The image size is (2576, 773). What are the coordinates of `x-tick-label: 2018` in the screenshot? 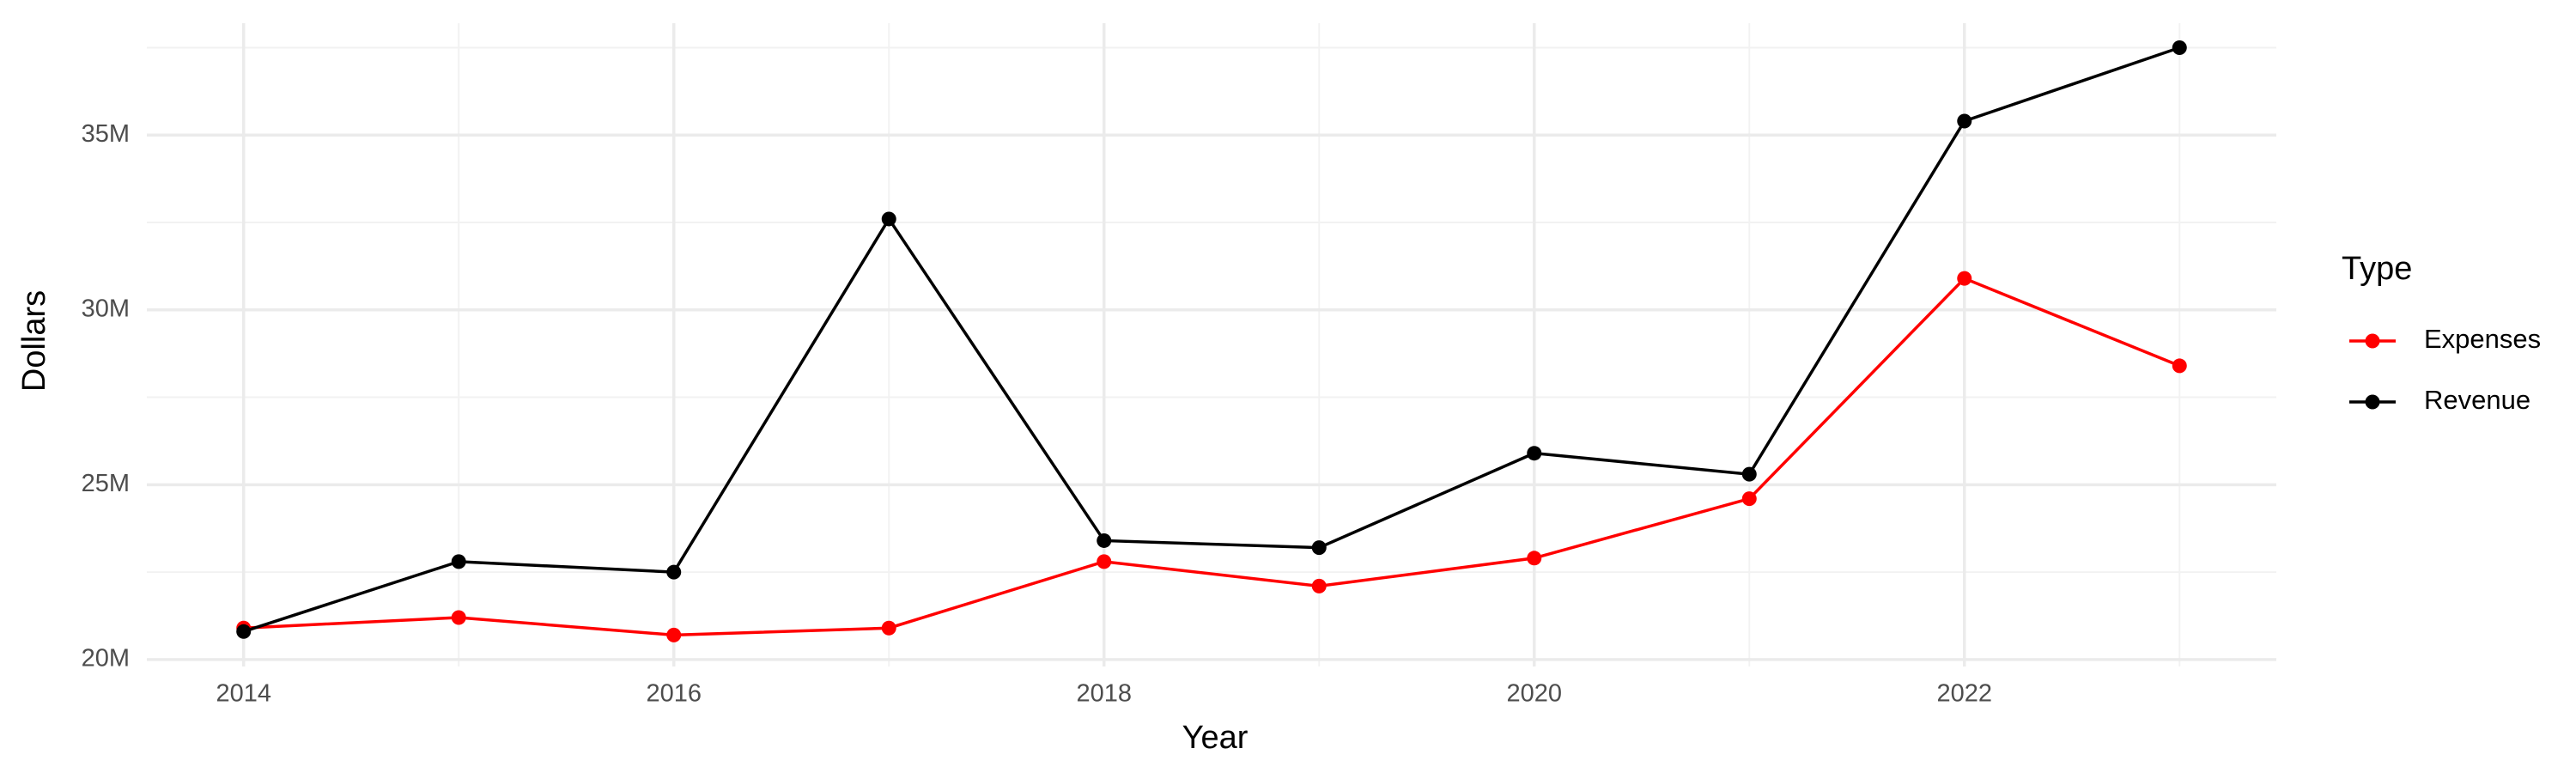 It's located at (1104, 694).